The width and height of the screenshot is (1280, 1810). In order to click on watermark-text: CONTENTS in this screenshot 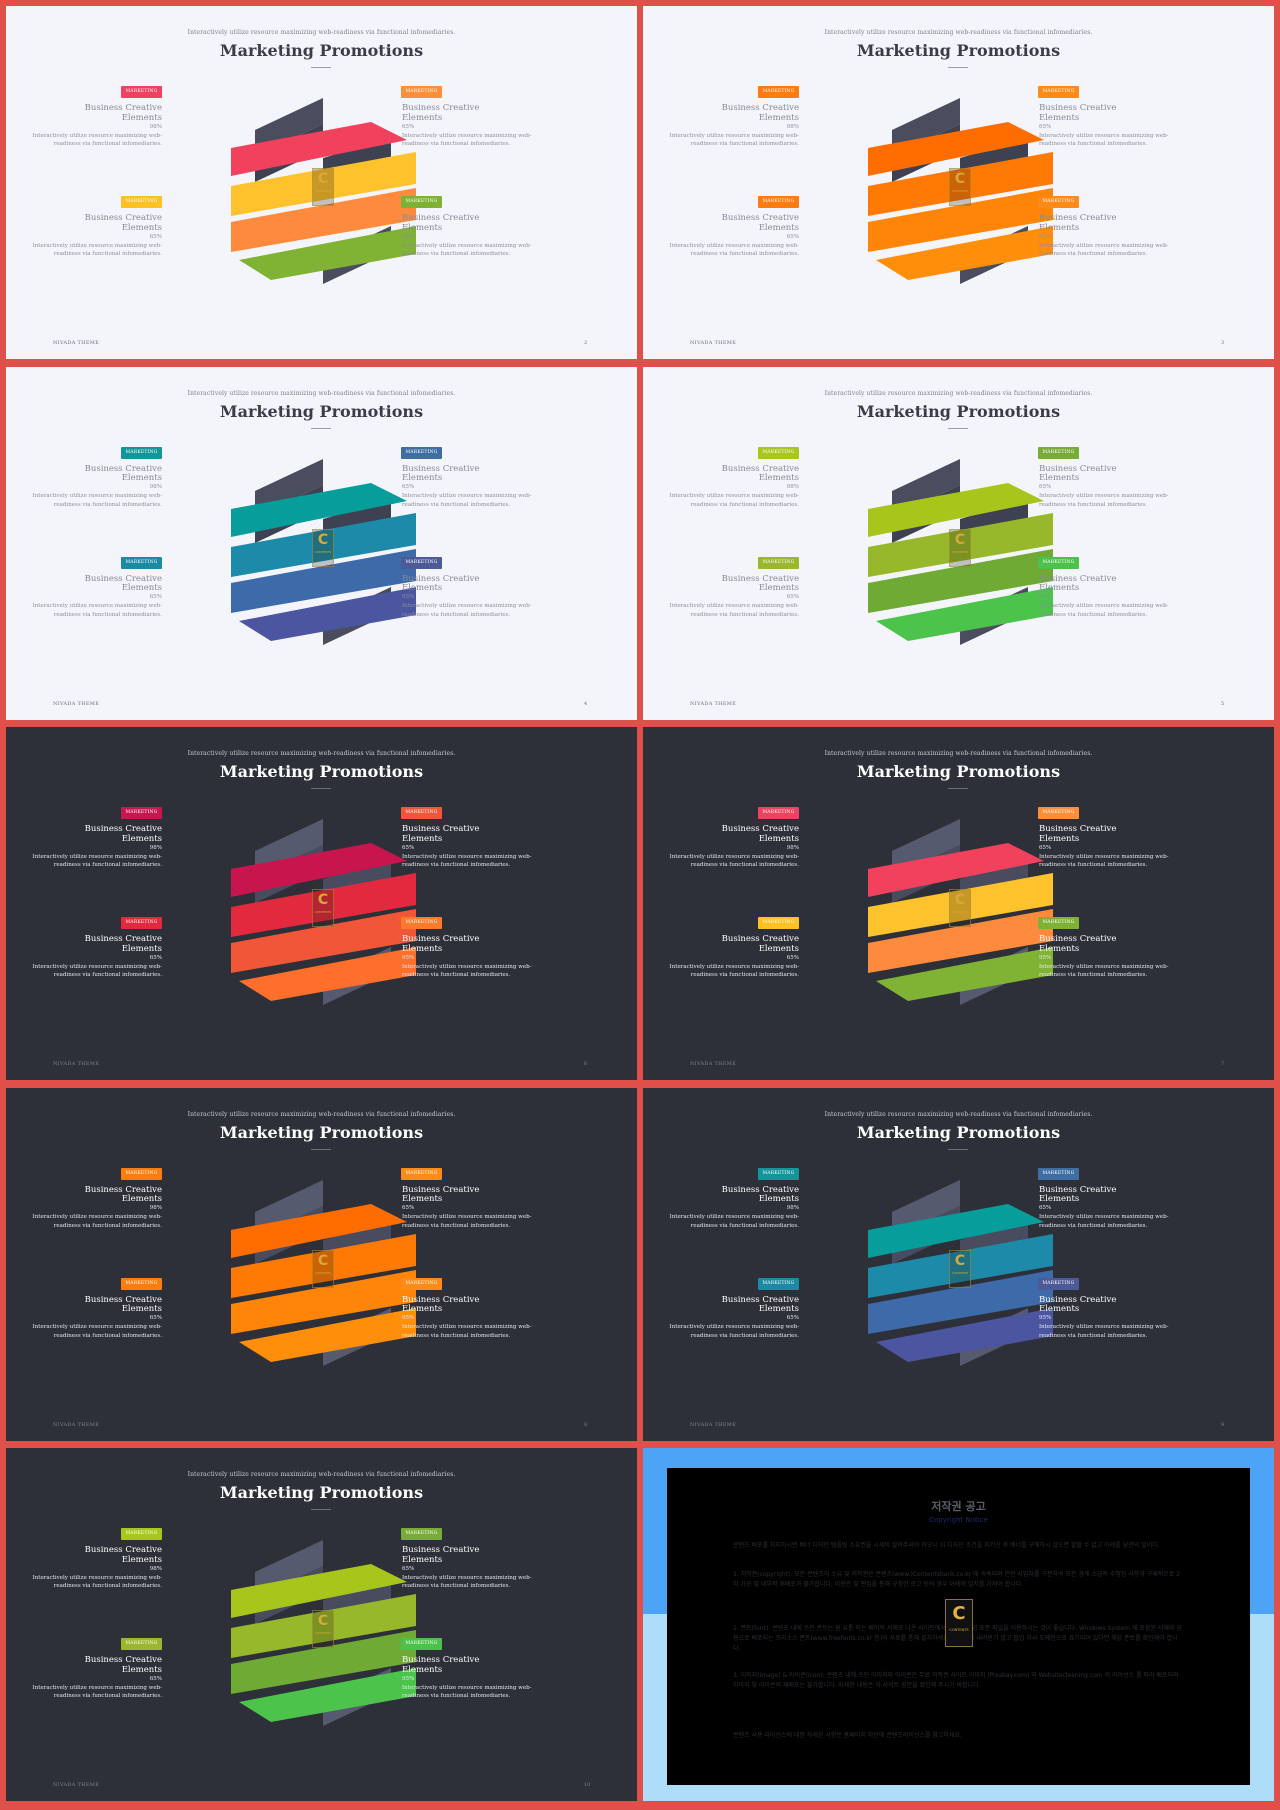, I will do `click(960, 191)`.